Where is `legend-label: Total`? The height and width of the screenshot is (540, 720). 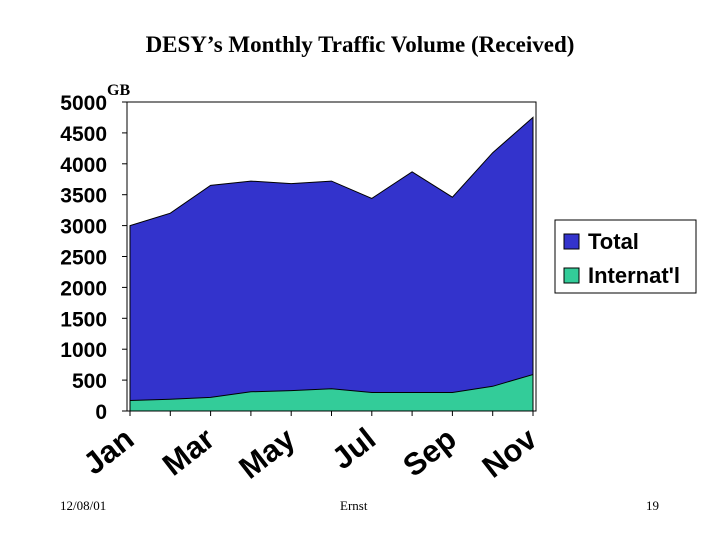
legend-label: Total is located at coordinates (613, 241).